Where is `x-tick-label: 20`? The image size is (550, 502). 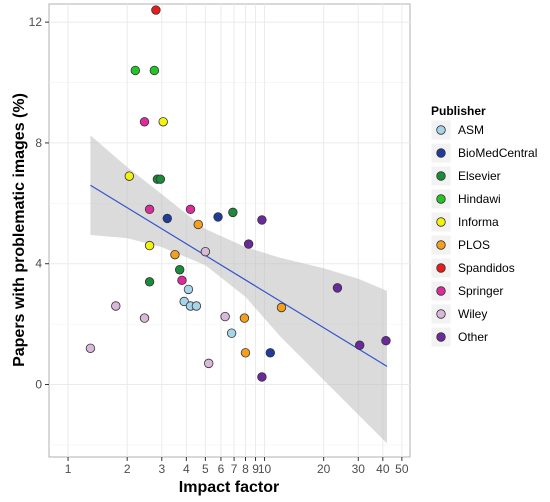
x-tick-label: 20 is located at coordinates (324, 469).